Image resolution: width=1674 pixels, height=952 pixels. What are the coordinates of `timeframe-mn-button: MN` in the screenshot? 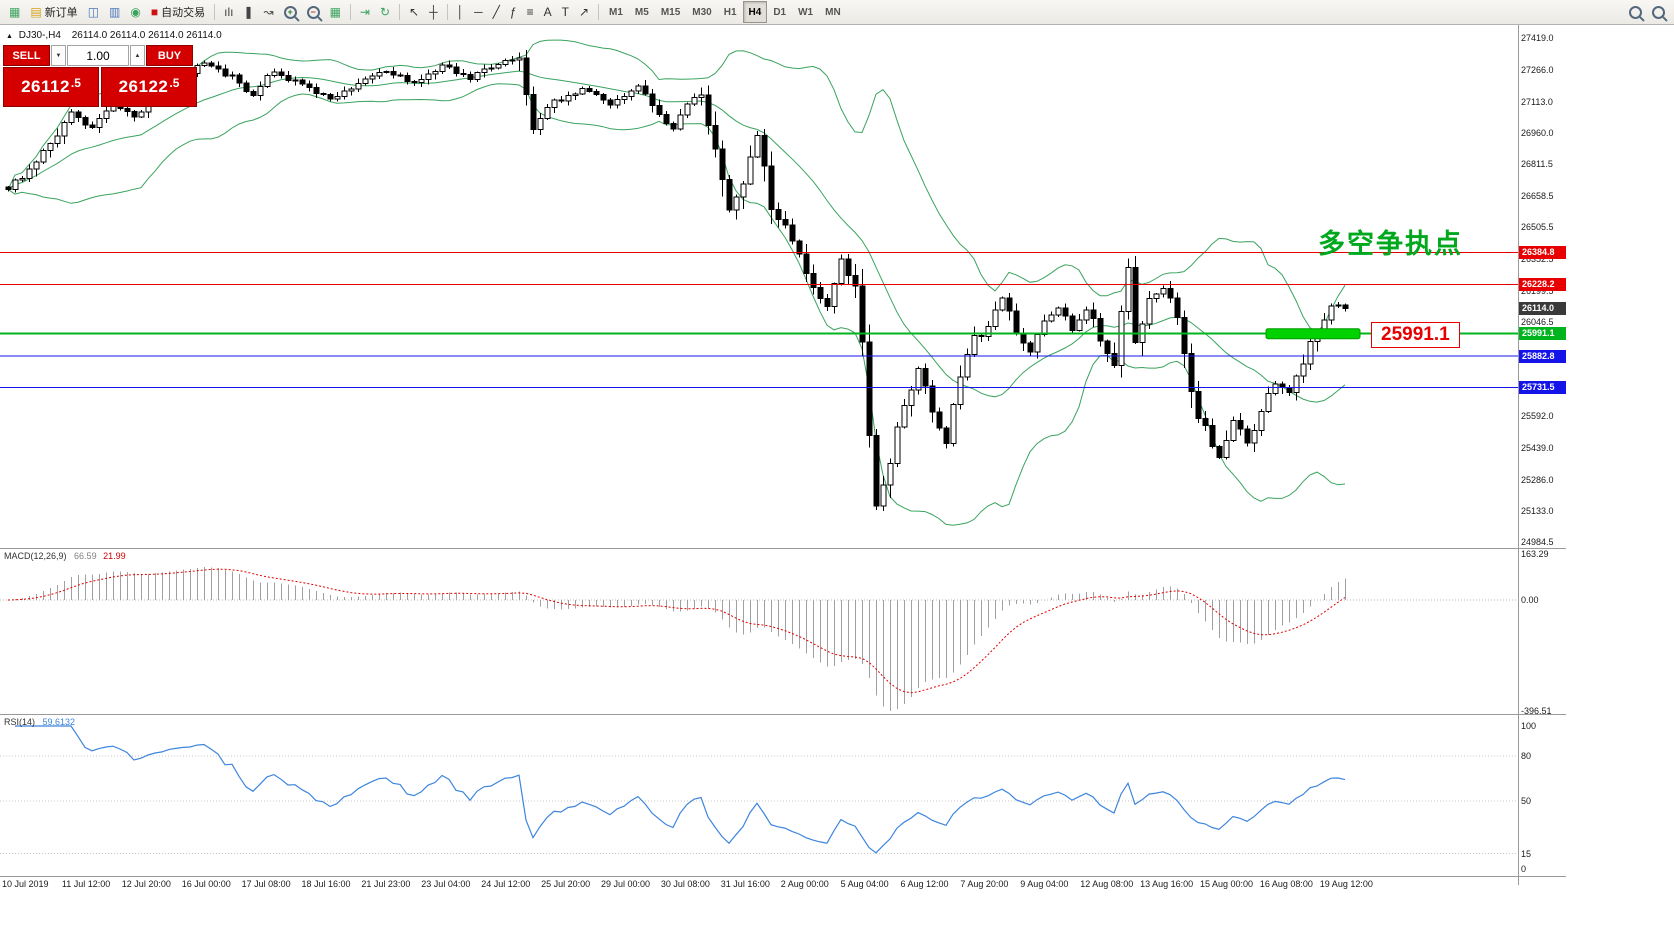 It's located at (833, 12).